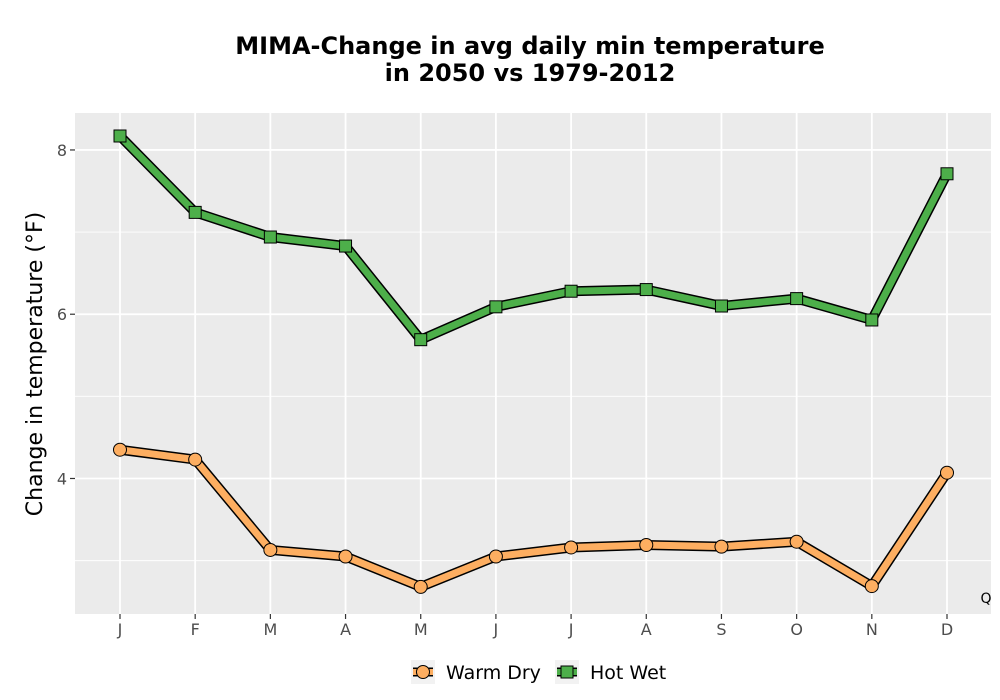 The width and height of the screenshot is (1000, 700). Describe the element at coordinates (985, 599) in the screenshot. I see `corner-note: Q` at that location.